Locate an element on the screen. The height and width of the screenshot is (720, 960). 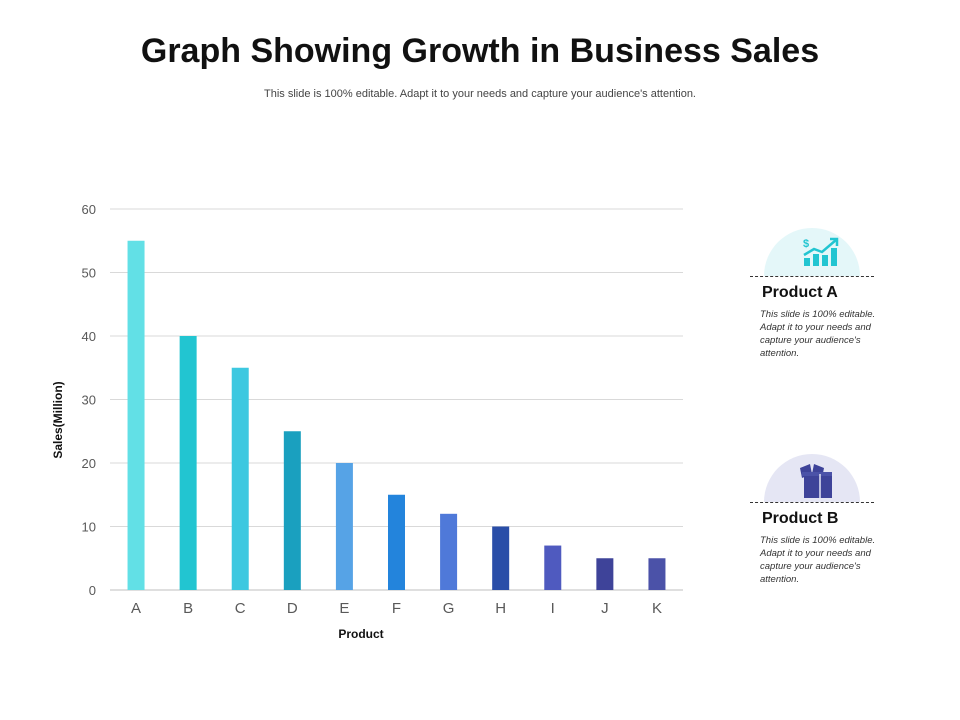
y-tick-label: 40 is located at coordinates (89, 336).